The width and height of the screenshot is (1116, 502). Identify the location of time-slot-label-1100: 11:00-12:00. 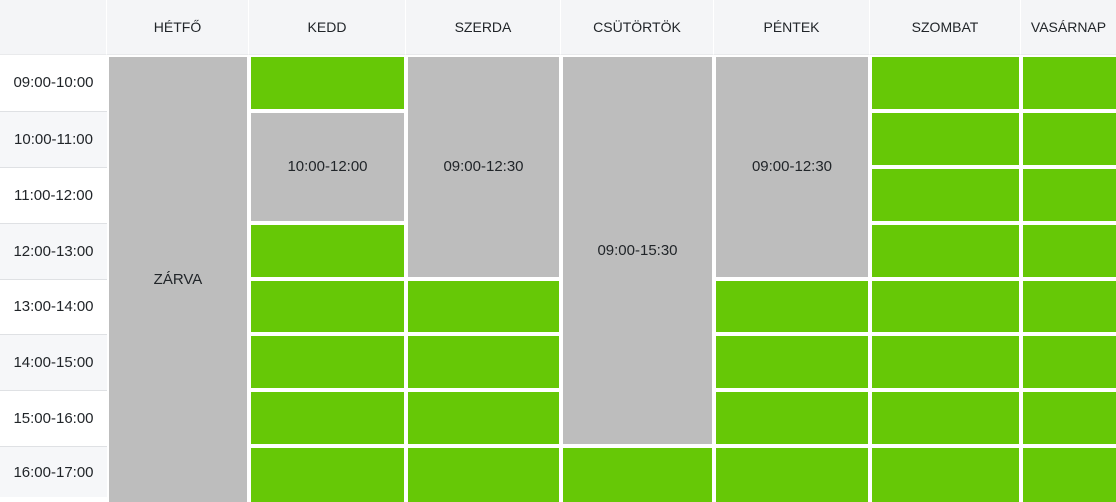
(53, 194).